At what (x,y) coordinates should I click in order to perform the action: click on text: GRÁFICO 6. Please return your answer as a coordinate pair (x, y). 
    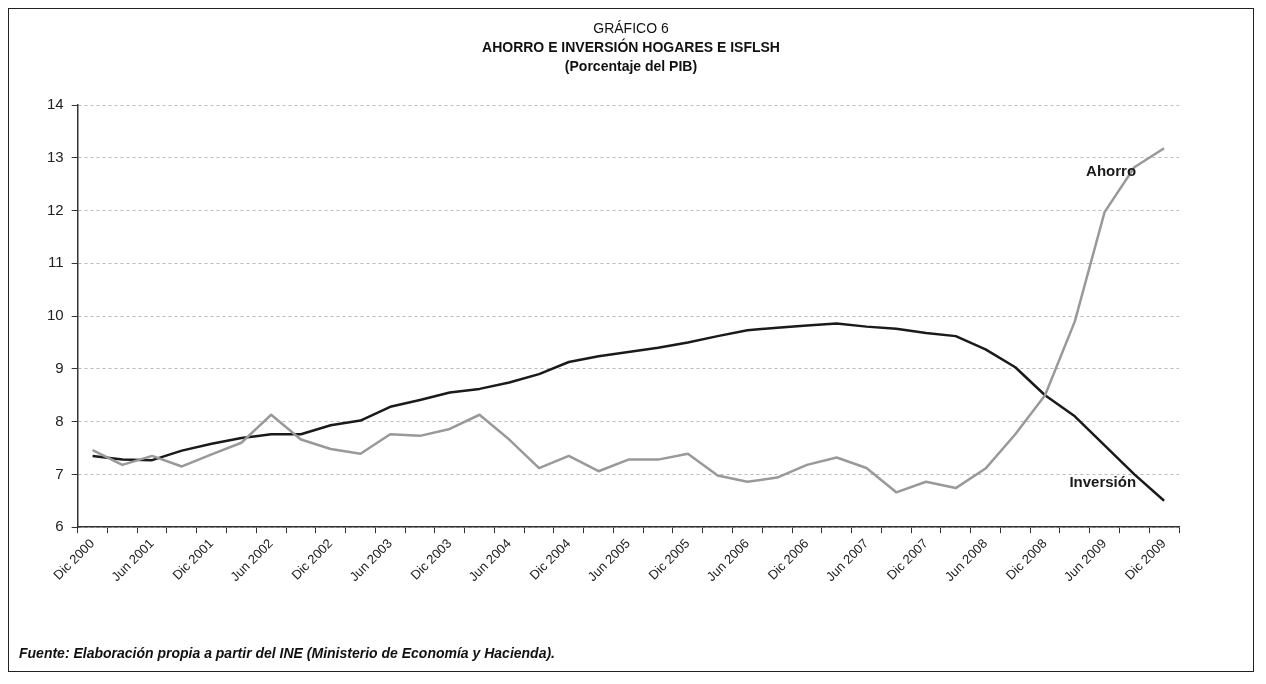
    Looking at the image, I should click on (631, 28).